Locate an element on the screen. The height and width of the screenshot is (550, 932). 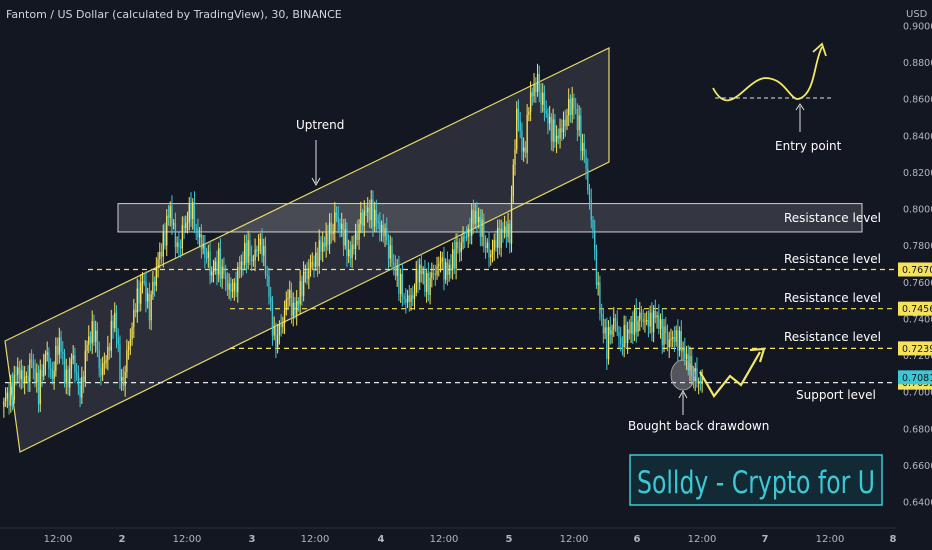
x-tick-label: 3 is located at coordinates (252, 539).